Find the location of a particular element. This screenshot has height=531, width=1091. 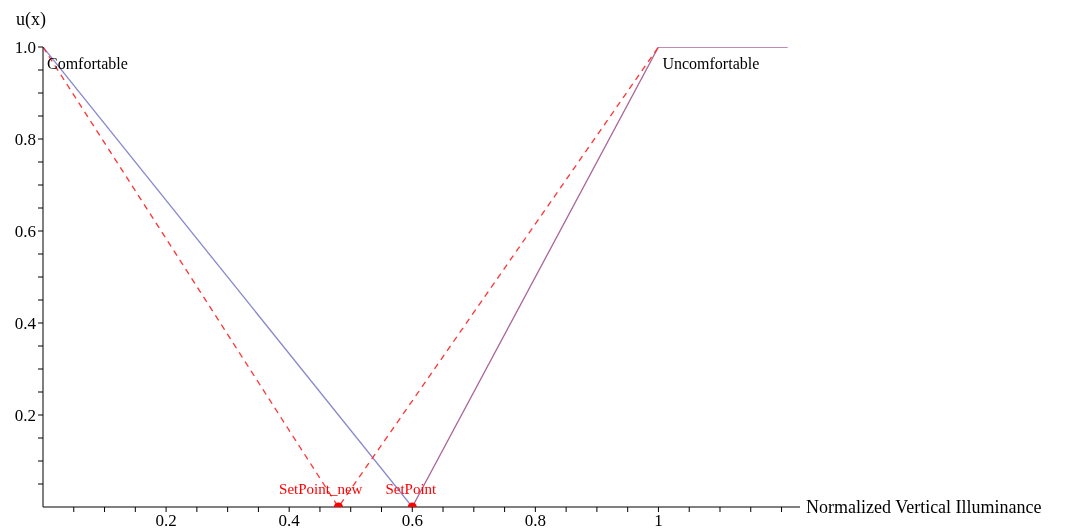

series-label: Comfortable is located at coordinates (87, 63).